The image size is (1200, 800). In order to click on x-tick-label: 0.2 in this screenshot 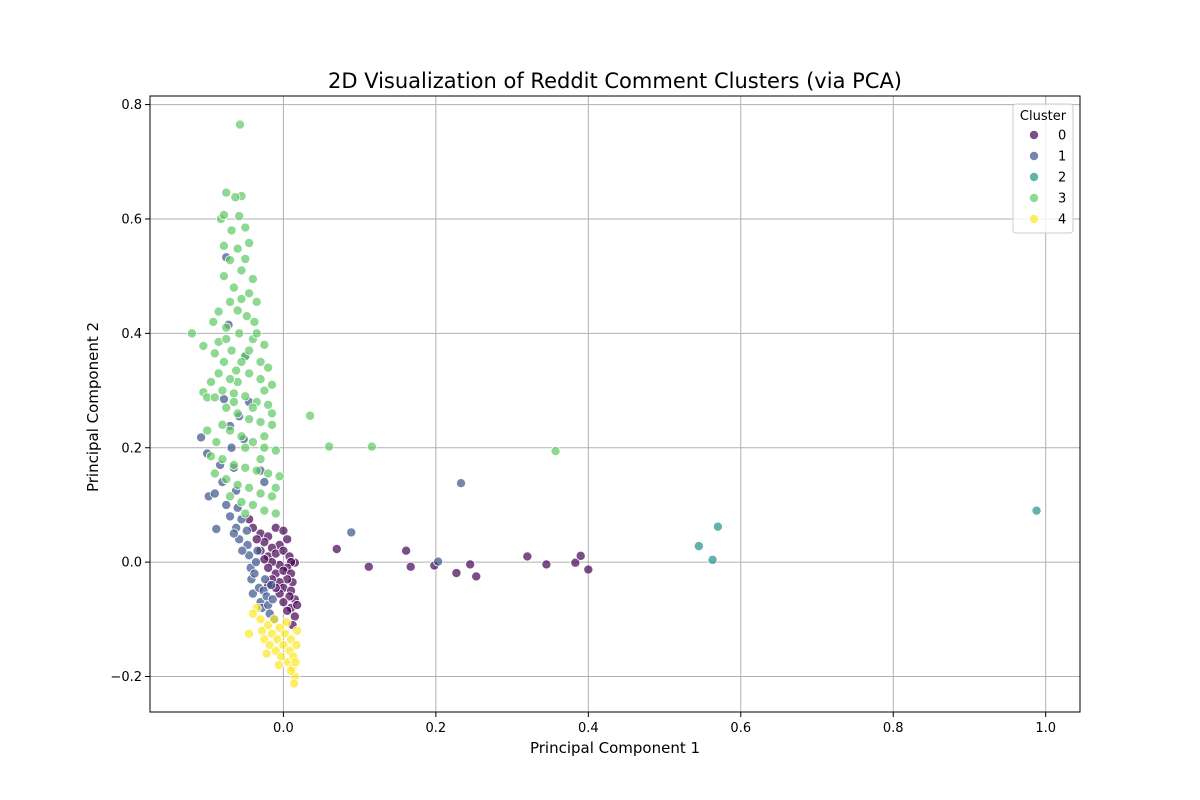, I will do `click(436, 728)`.